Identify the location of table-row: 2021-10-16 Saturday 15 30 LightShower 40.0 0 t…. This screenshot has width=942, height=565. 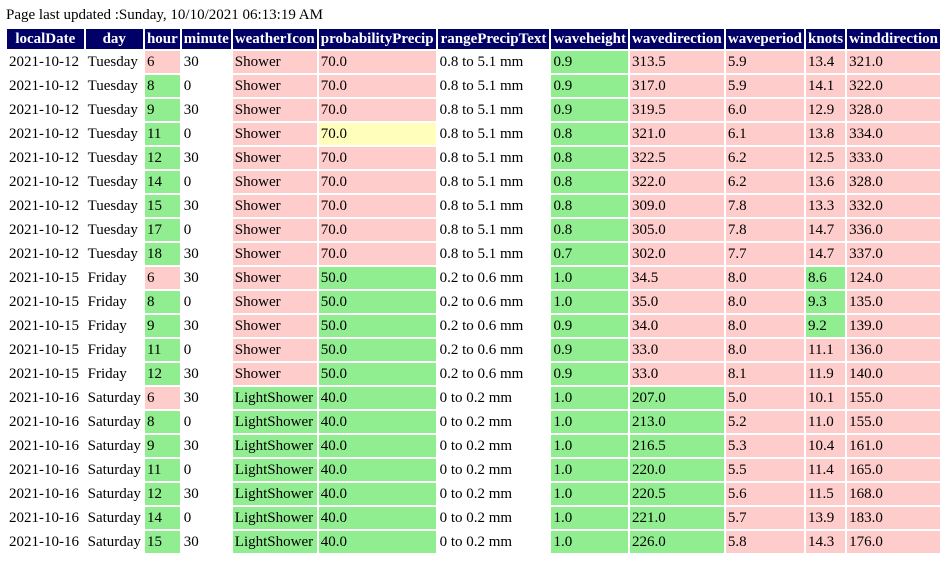
(473, 542).